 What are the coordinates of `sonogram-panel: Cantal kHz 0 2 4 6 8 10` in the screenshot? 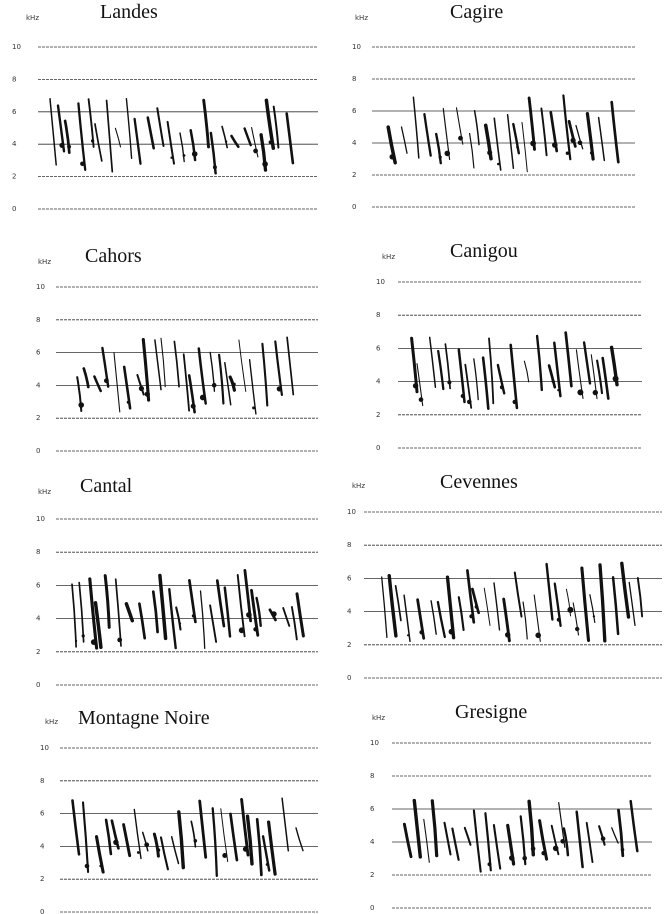 It's located at (177, 582).